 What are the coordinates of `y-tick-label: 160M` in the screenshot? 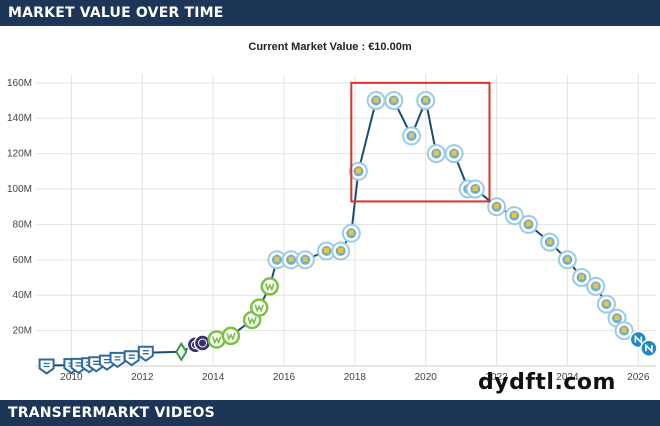 It's located at (19, 83).